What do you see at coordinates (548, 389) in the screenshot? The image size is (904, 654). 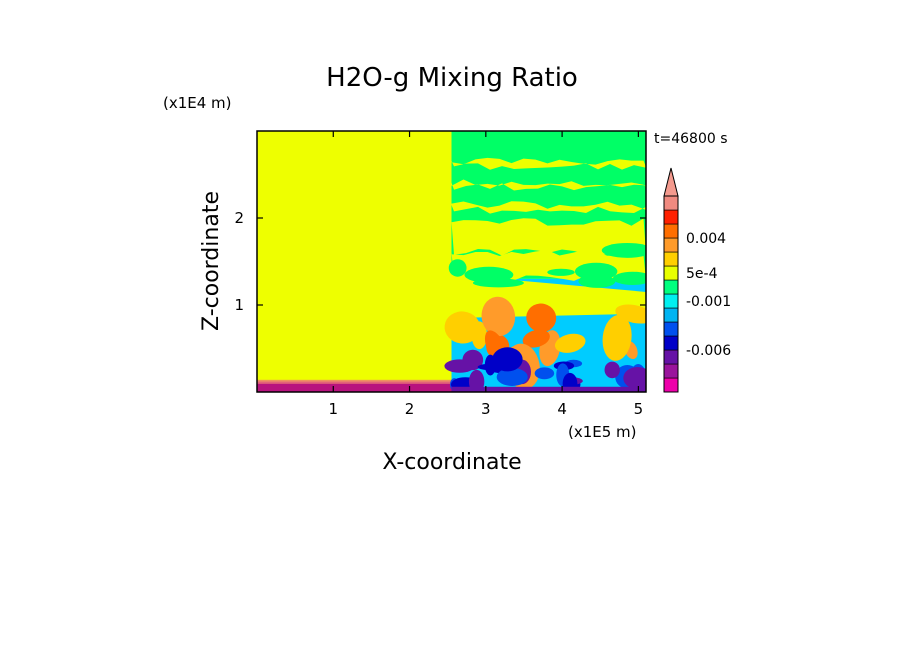 I see `bottom-strip` at bounding box center [548, 389].